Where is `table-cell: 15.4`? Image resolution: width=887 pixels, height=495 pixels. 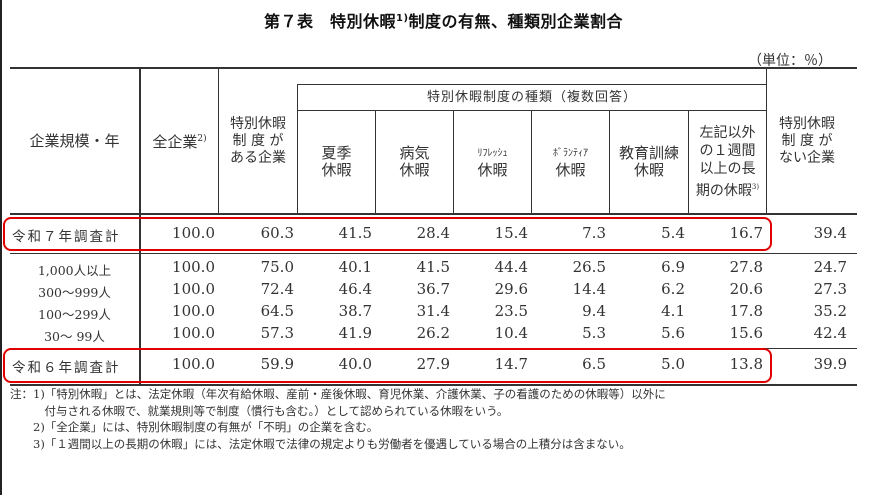 table-cell: 15.4 is located at coordinates (511, 233).